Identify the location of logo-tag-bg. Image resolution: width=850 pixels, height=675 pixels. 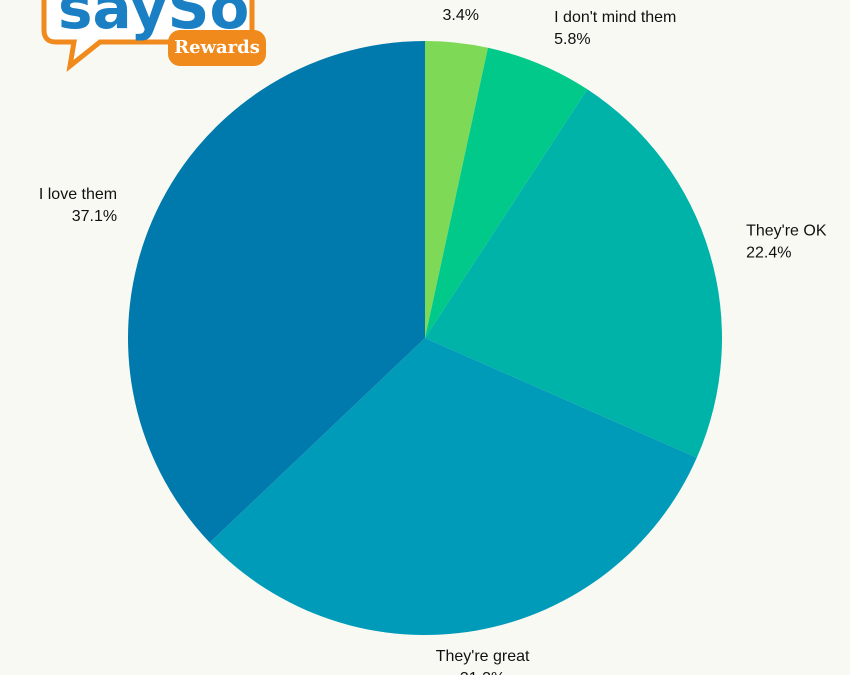
(217, 48).